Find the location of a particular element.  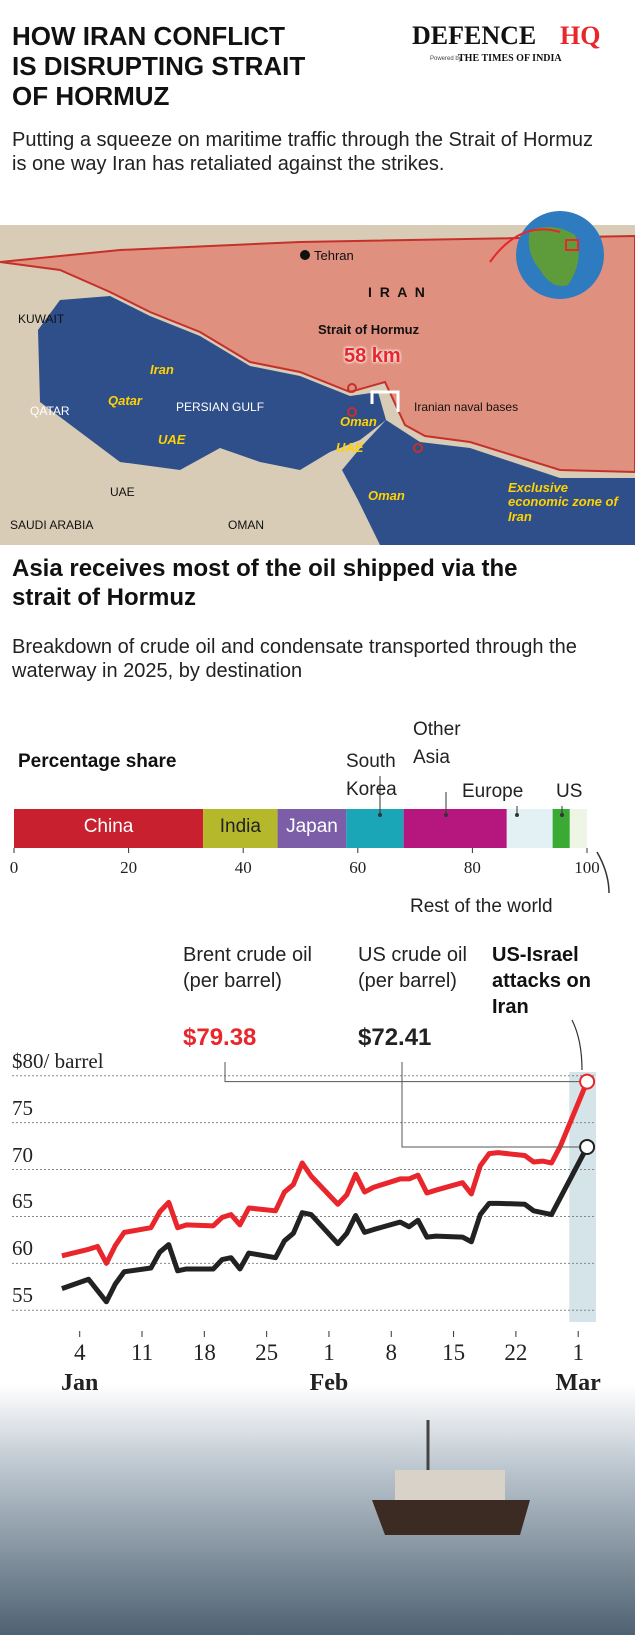

map-label: Qatar is located at coordinates (125, 400).